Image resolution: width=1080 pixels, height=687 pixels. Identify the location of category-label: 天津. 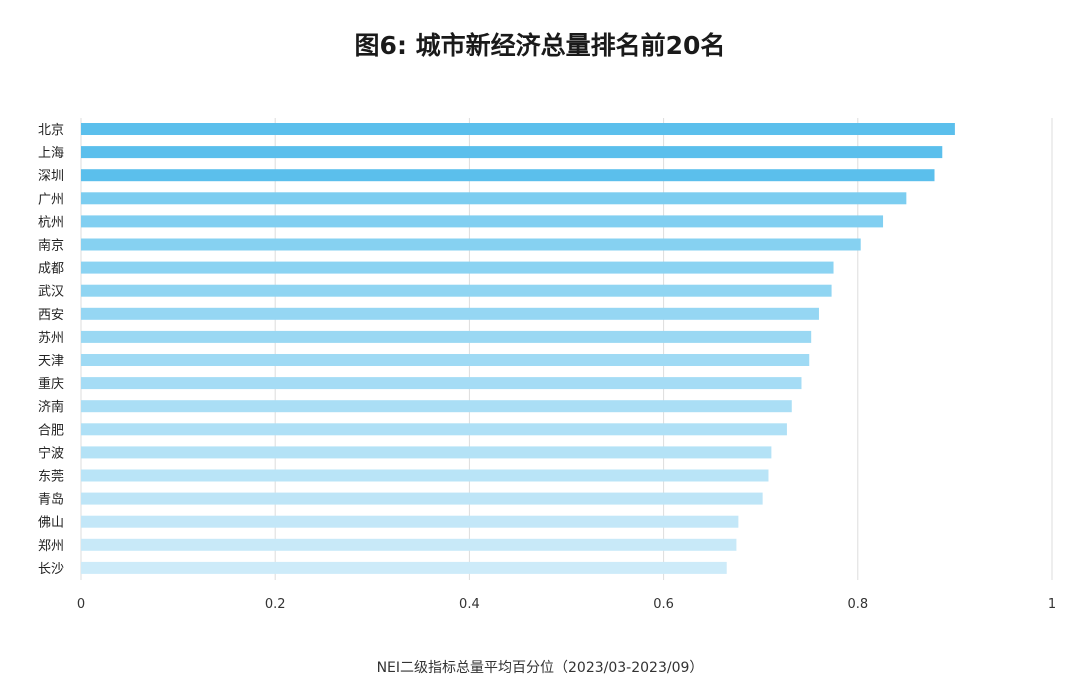
(51, 361).